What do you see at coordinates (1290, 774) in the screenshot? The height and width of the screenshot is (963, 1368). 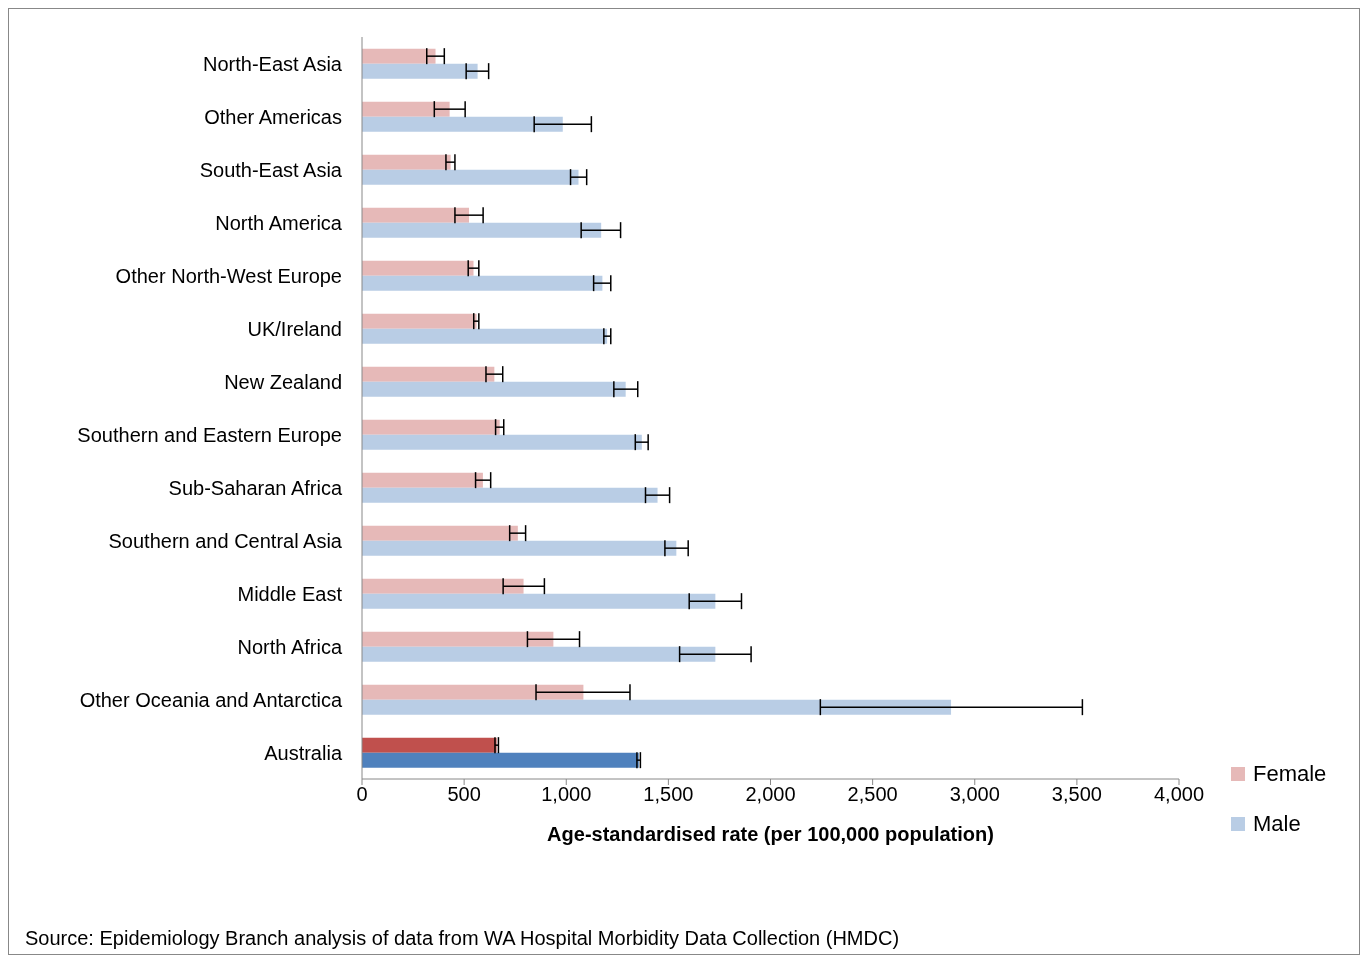 I see `legend-label: Female` at bounding box center [1290, 774].